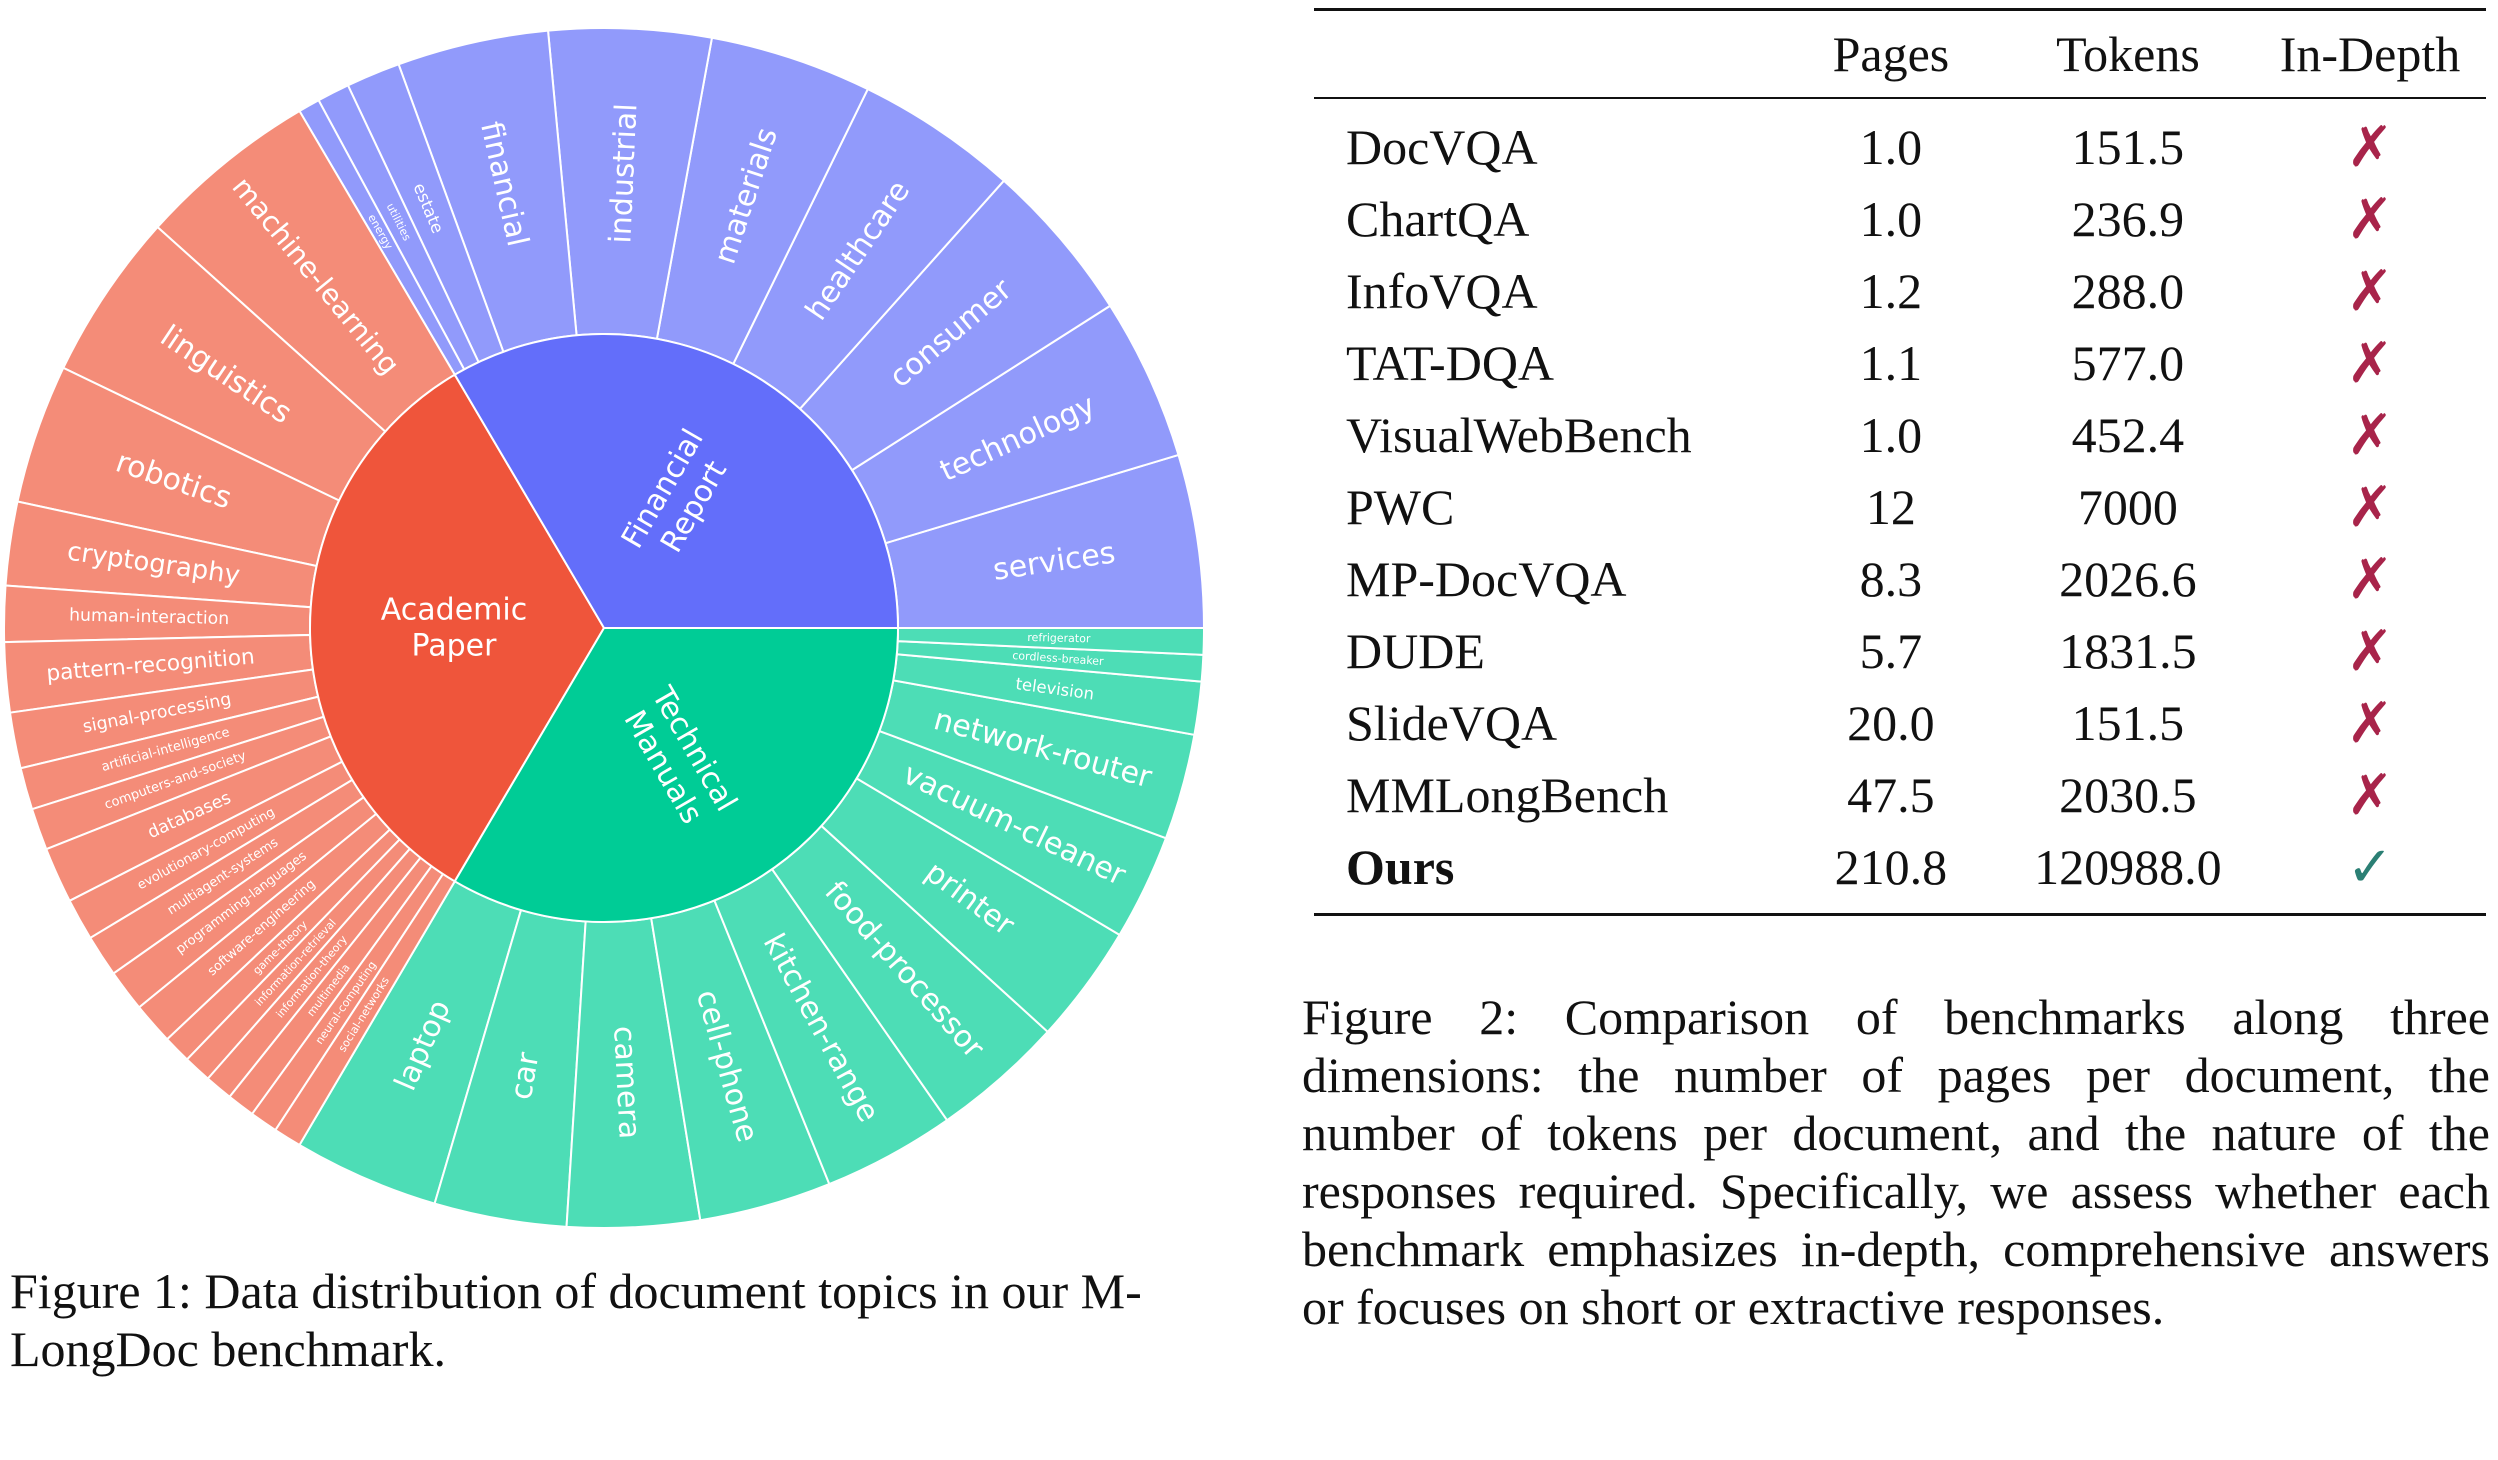  Describe the element at coordinates (1891, 867) in the screenshot. I see `pages-value: 210.8` at that location.